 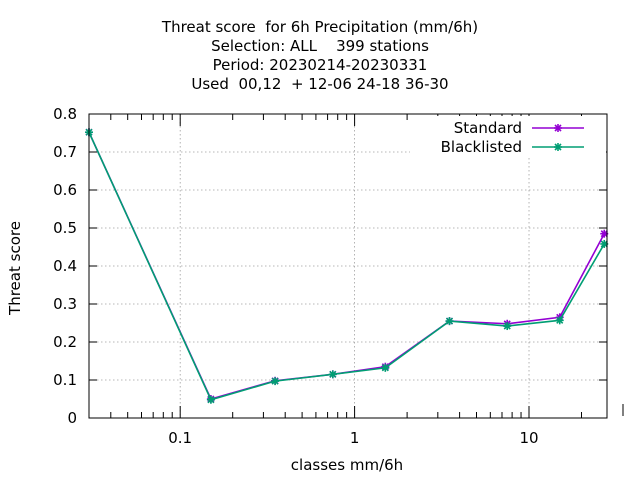 I want to click on y-tick-label: 0.7, so click(x=65, y=152).